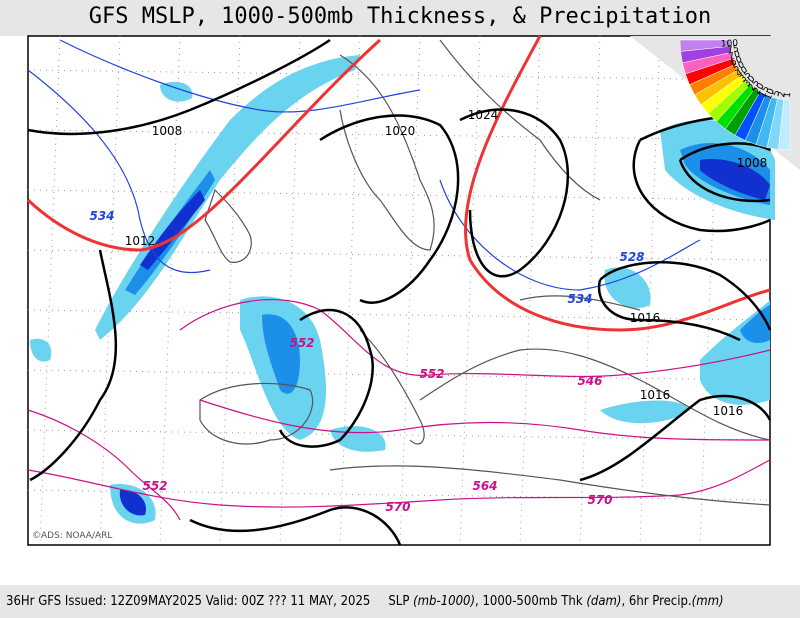 The image size is (800, 618). What do you see at coordinates (604, 601) in the screenshot?
I see `unit: (dam)` at bounding box center [604, 601].